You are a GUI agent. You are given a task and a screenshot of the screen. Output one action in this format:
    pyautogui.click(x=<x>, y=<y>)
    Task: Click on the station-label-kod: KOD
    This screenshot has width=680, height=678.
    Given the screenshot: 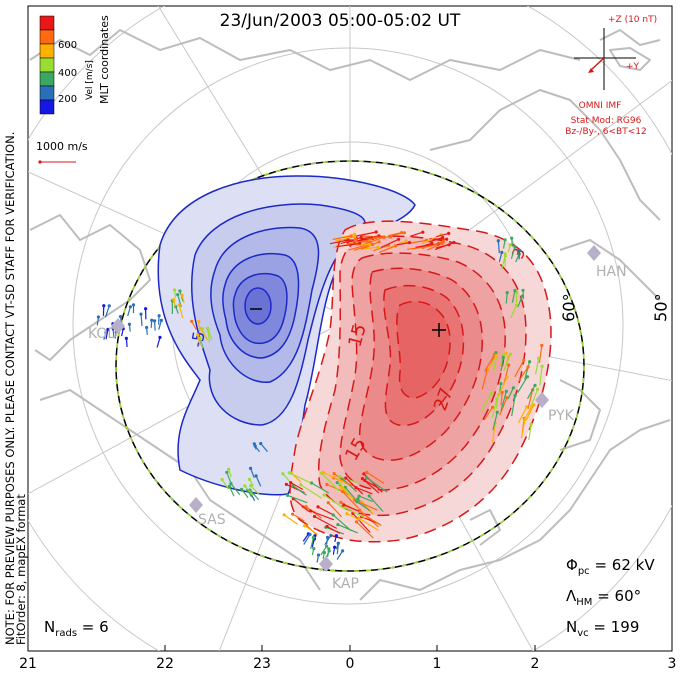 What is the action you would take?
    pyautogui.click(x=103, y=334)
    